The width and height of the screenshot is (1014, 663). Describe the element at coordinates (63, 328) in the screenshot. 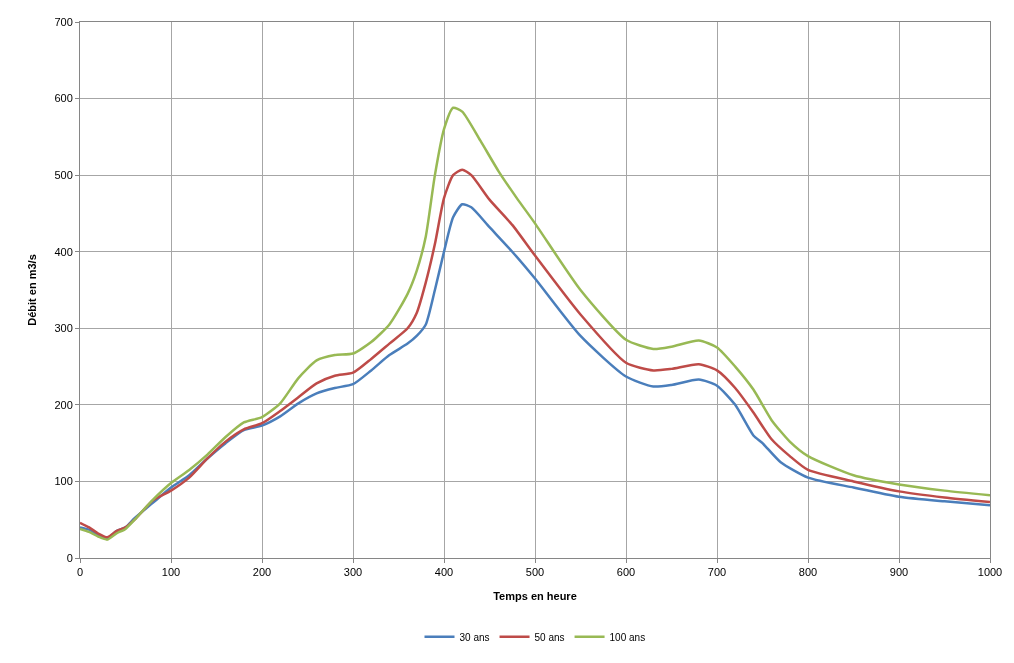

I see `y-tick-label: 300` at that location.